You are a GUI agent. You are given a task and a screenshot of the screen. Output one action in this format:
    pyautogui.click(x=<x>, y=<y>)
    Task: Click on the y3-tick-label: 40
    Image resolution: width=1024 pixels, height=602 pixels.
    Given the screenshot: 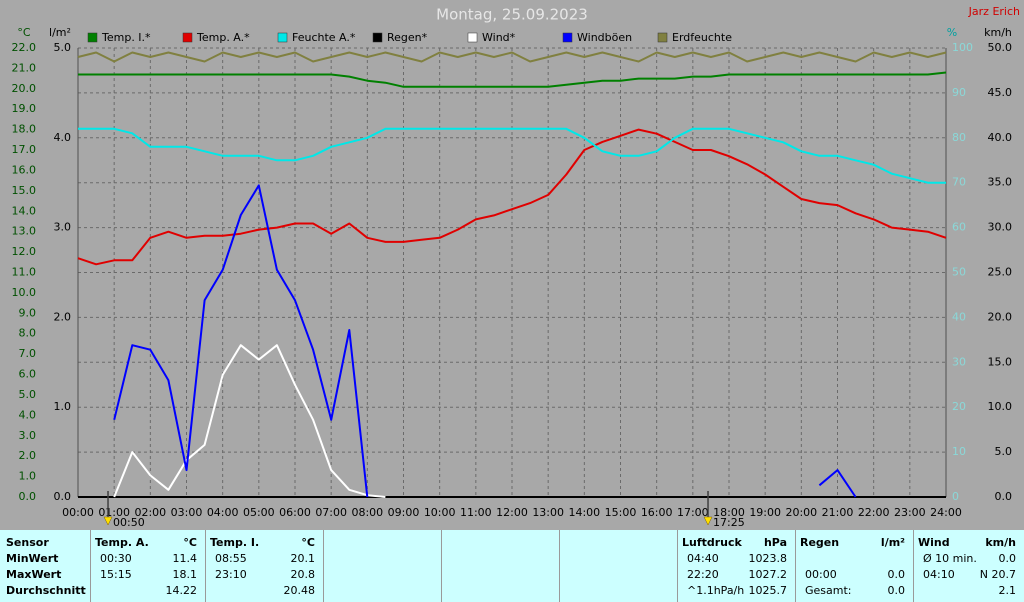 What is the action you would take?
    pyautogui.click(x=959, y=316)
    